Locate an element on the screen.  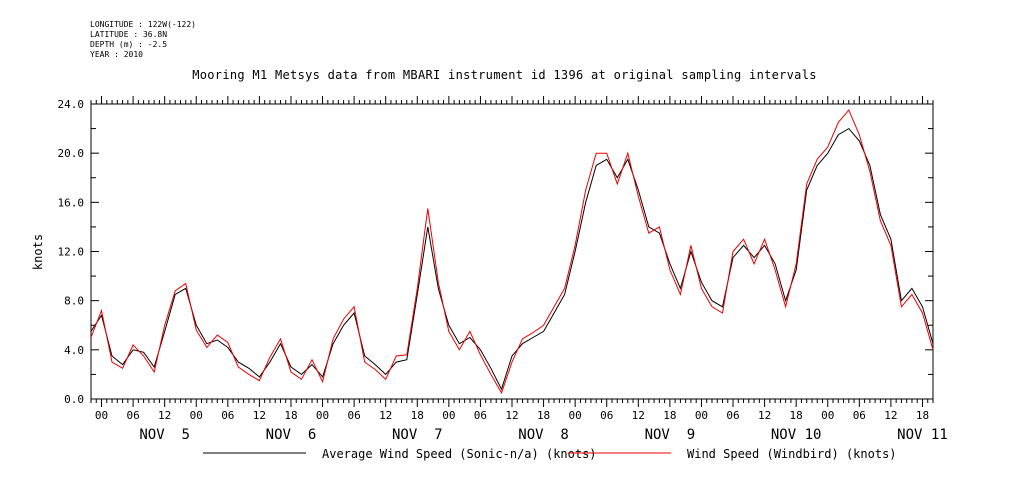
x-day-label: NOV 7 is located at coordinates (417, 435).